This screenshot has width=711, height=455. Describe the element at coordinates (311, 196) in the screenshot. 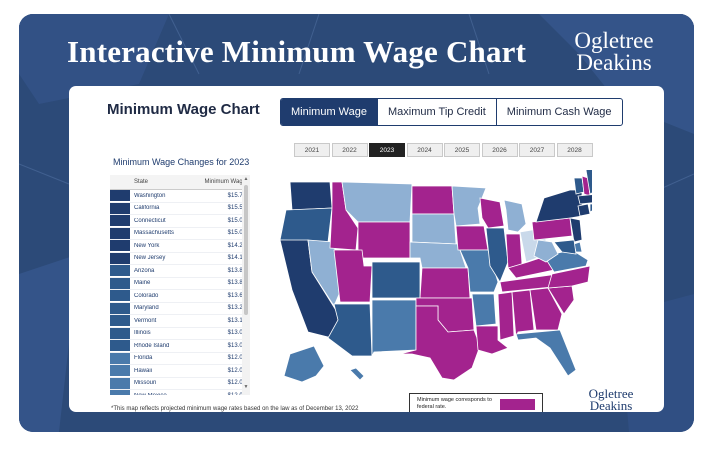

I see `state-wa` at that location.